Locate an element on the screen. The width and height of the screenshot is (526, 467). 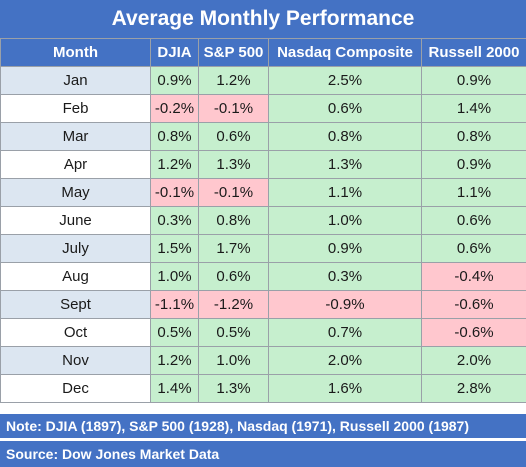
djia-cell: -0.1% is located at coordinates (174, 192).